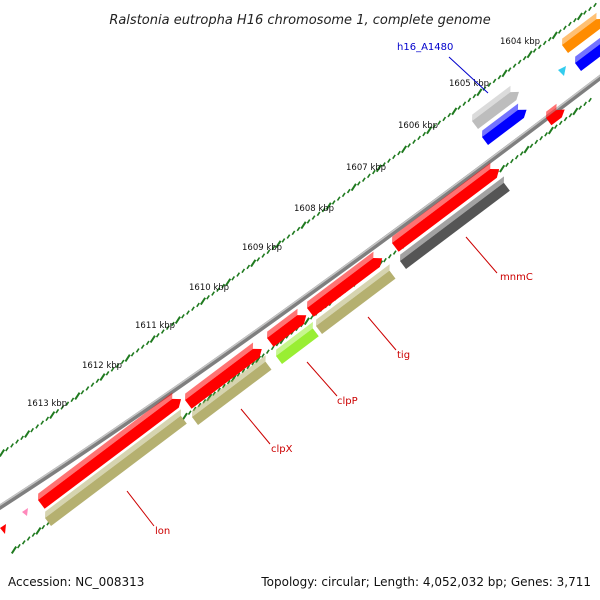  I want to click on lon-cds, so click(109, 450).